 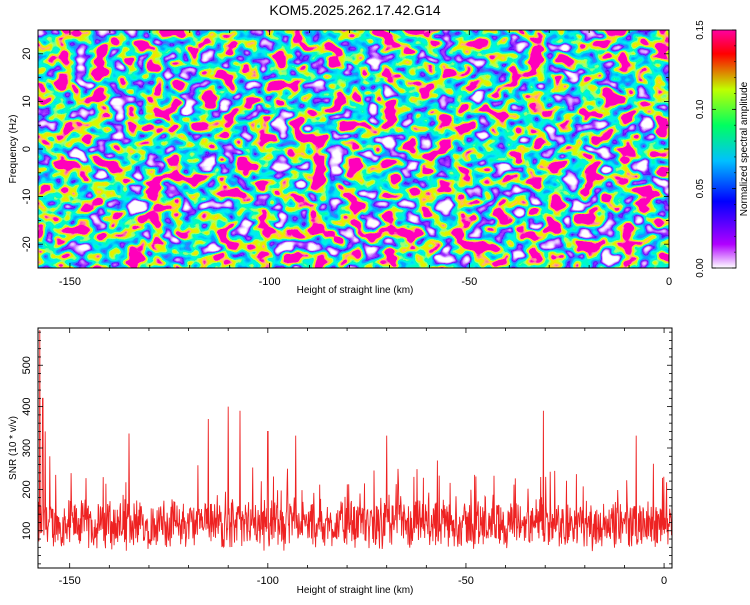 I want to click on snr-y-tick-label: 200, so click(x=27, y=489).